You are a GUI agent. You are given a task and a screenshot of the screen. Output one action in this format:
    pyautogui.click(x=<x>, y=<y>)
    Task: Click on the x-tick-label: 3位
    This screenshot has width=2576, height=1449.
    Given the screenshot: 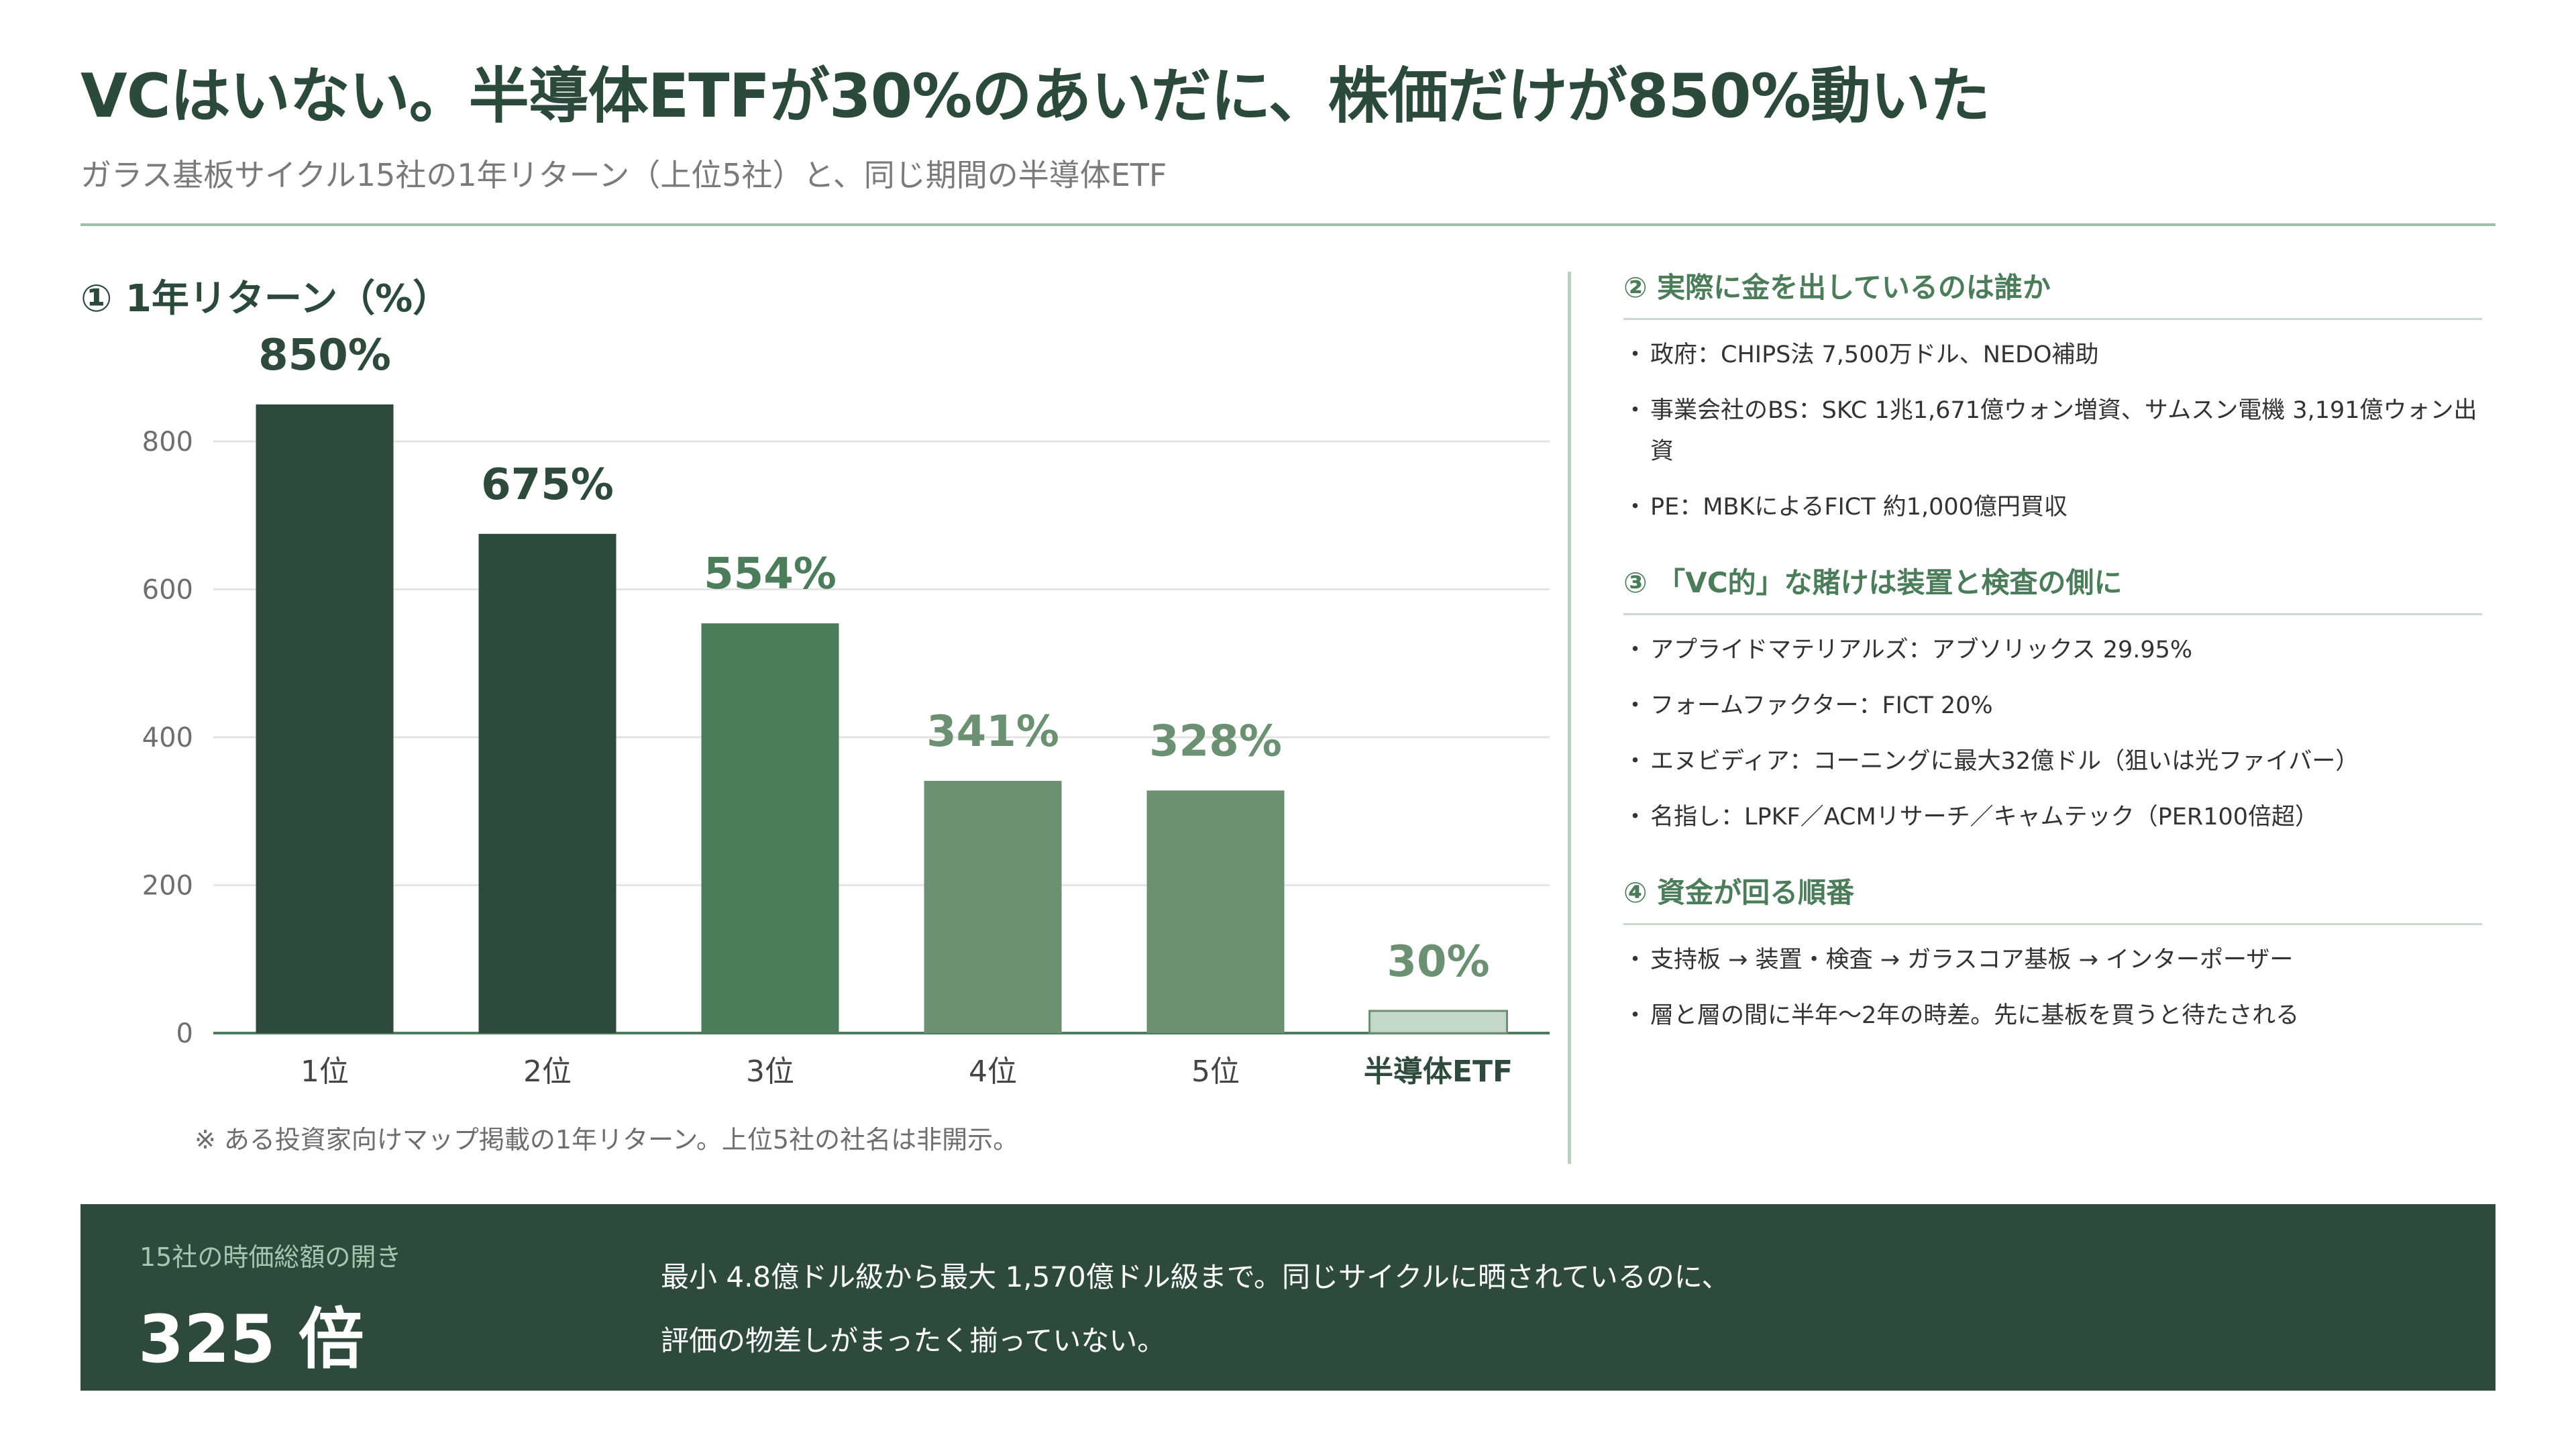 What is the action you would take?
    pyautogui.click(x=770, y=1072)
    